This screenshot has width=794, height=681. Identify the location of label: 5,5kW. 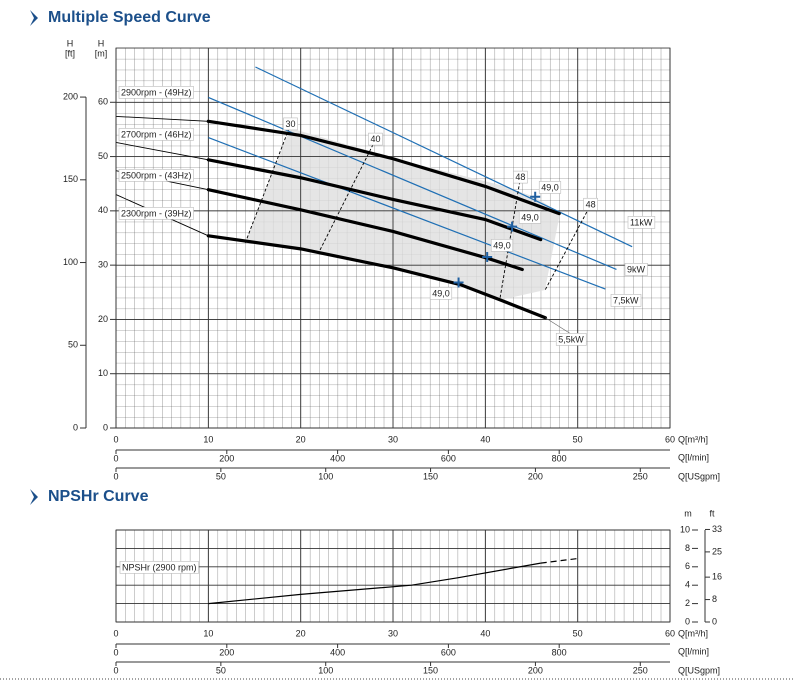
(571, 339).